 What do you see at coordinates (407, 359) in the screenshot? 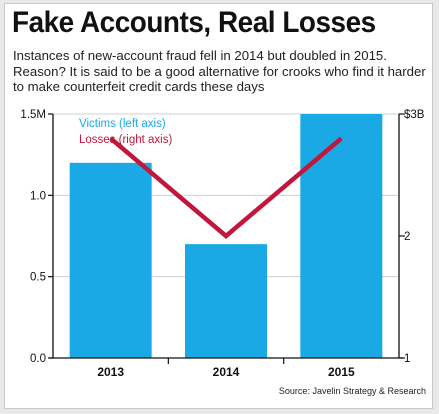
I see `right-axis-tick-label: 1` at bounding box center [407, 359].